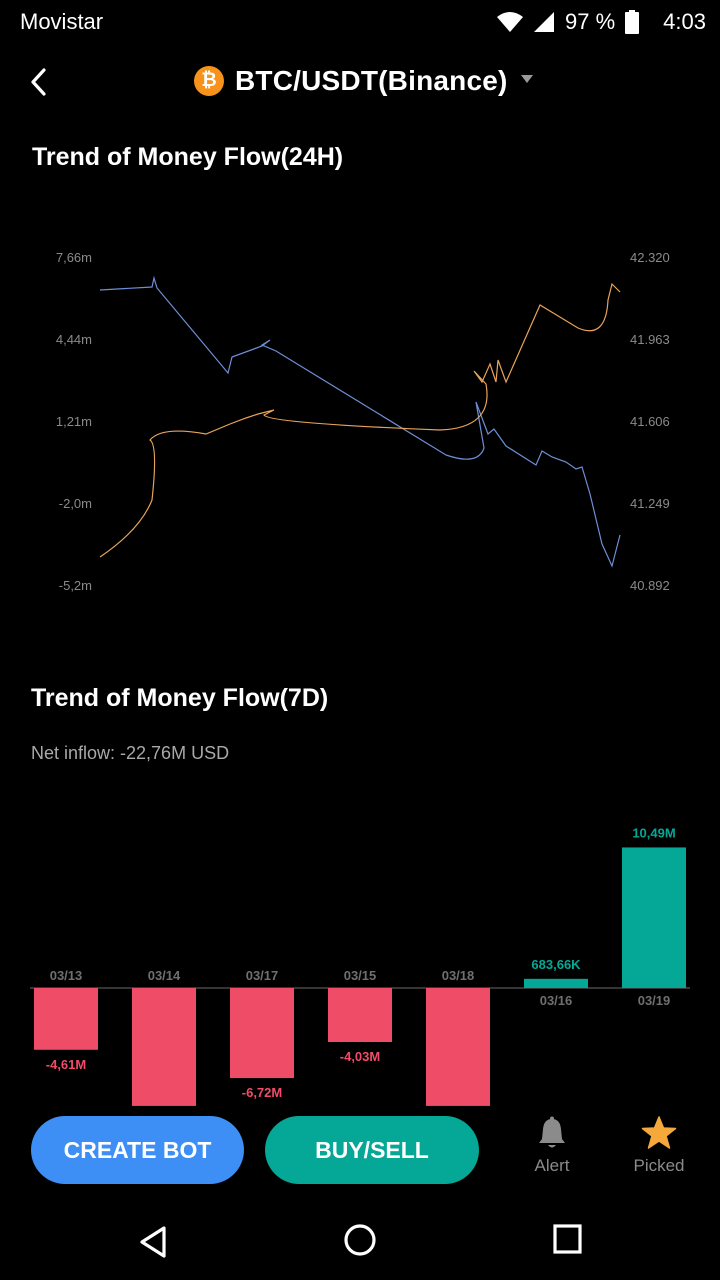 This screenshot has width=720, height=1280. Describe the element at coordinates (650, 257) in the screenshot. I see `right-axis-tick: 42.320` at that location.